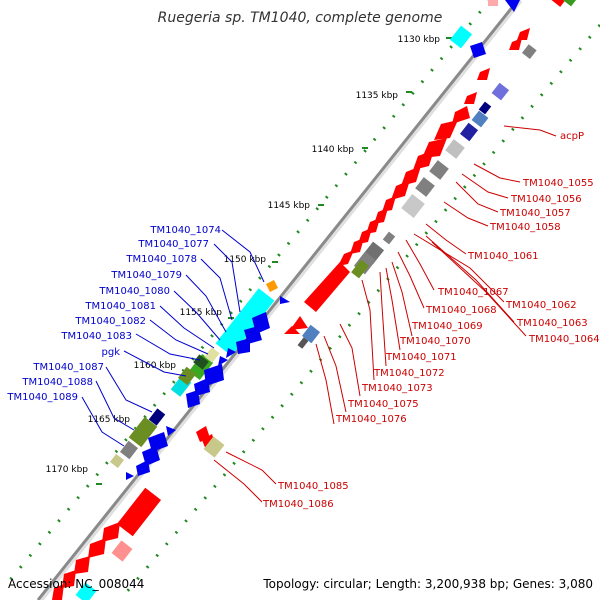  I want to click on gene-label: TM1040_1079, so click(146, 275).